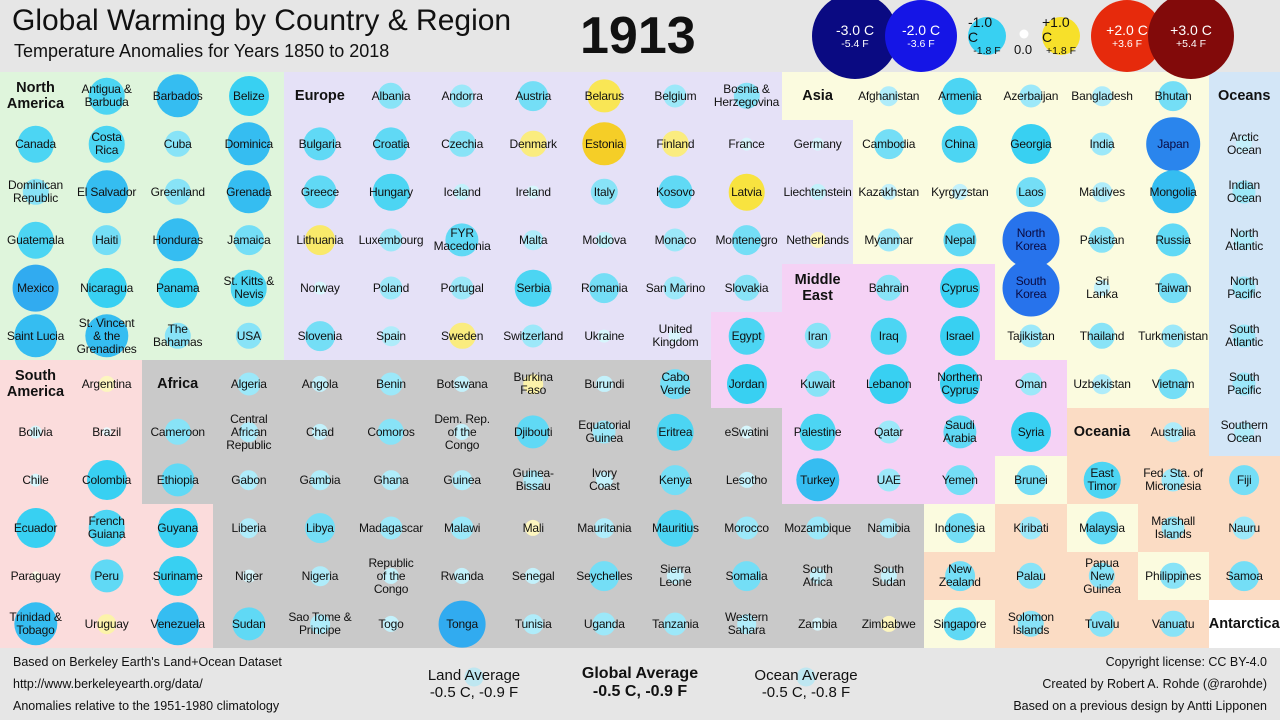 The width and height of the screenshot is (1280, 720). What do you see at coordinates (604, 95) in the screenshot?
I see `country-label-belarus: Belarus` at bounding box center [604, 95].